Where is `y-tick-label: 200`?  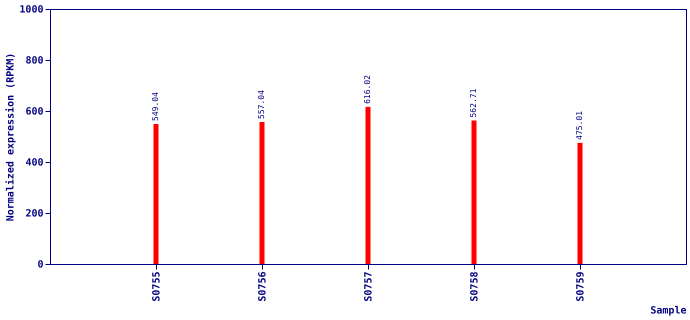
y-tick-label: 200 is located at coordinates (34, 214).